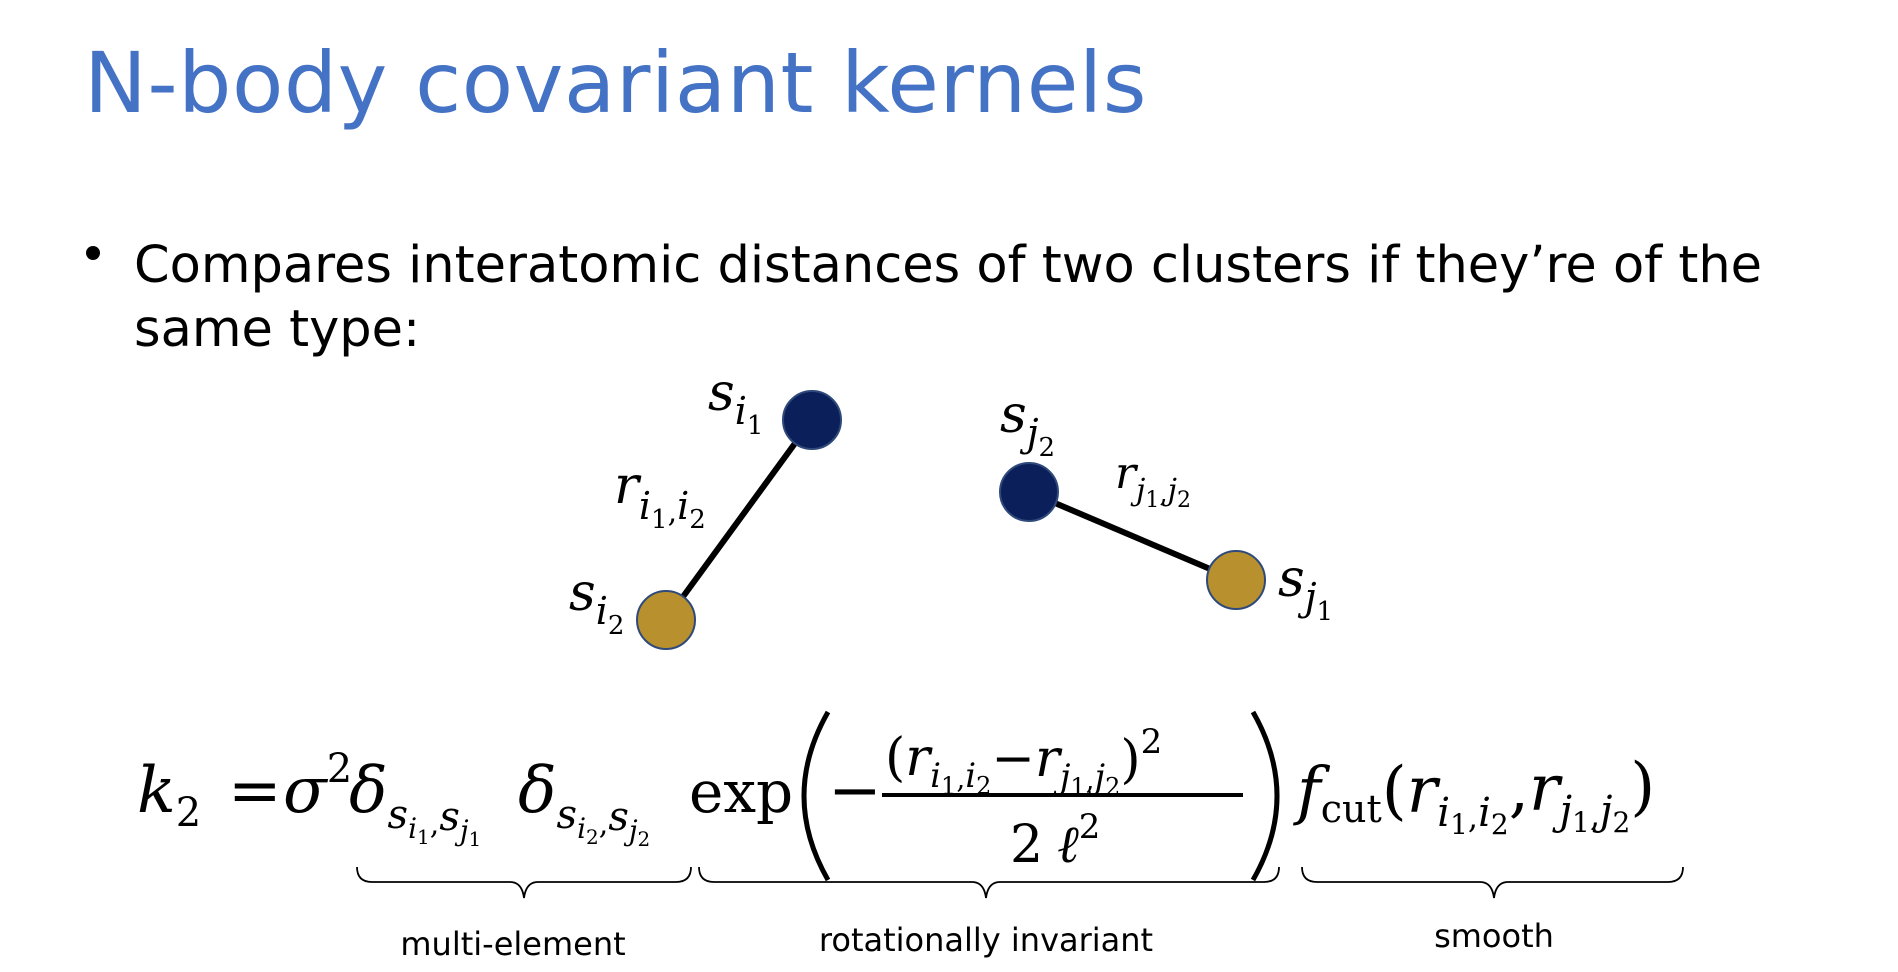  Describe the element at coordinates (741, 792) in the screenshot. I see `equation-exp: exp` at that location.